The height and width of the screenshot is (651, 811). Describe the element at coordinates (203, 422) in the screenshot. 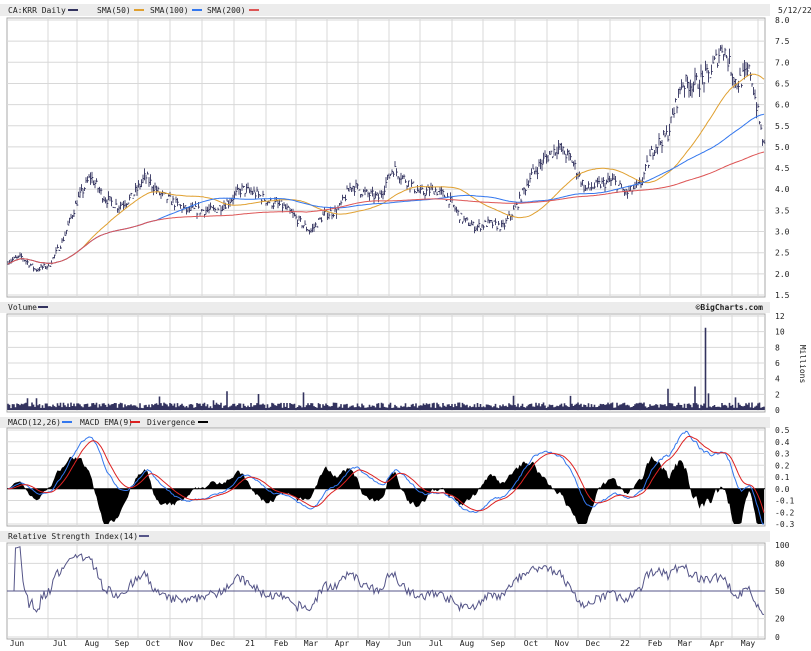

I see `divergence-swatch` at that location.